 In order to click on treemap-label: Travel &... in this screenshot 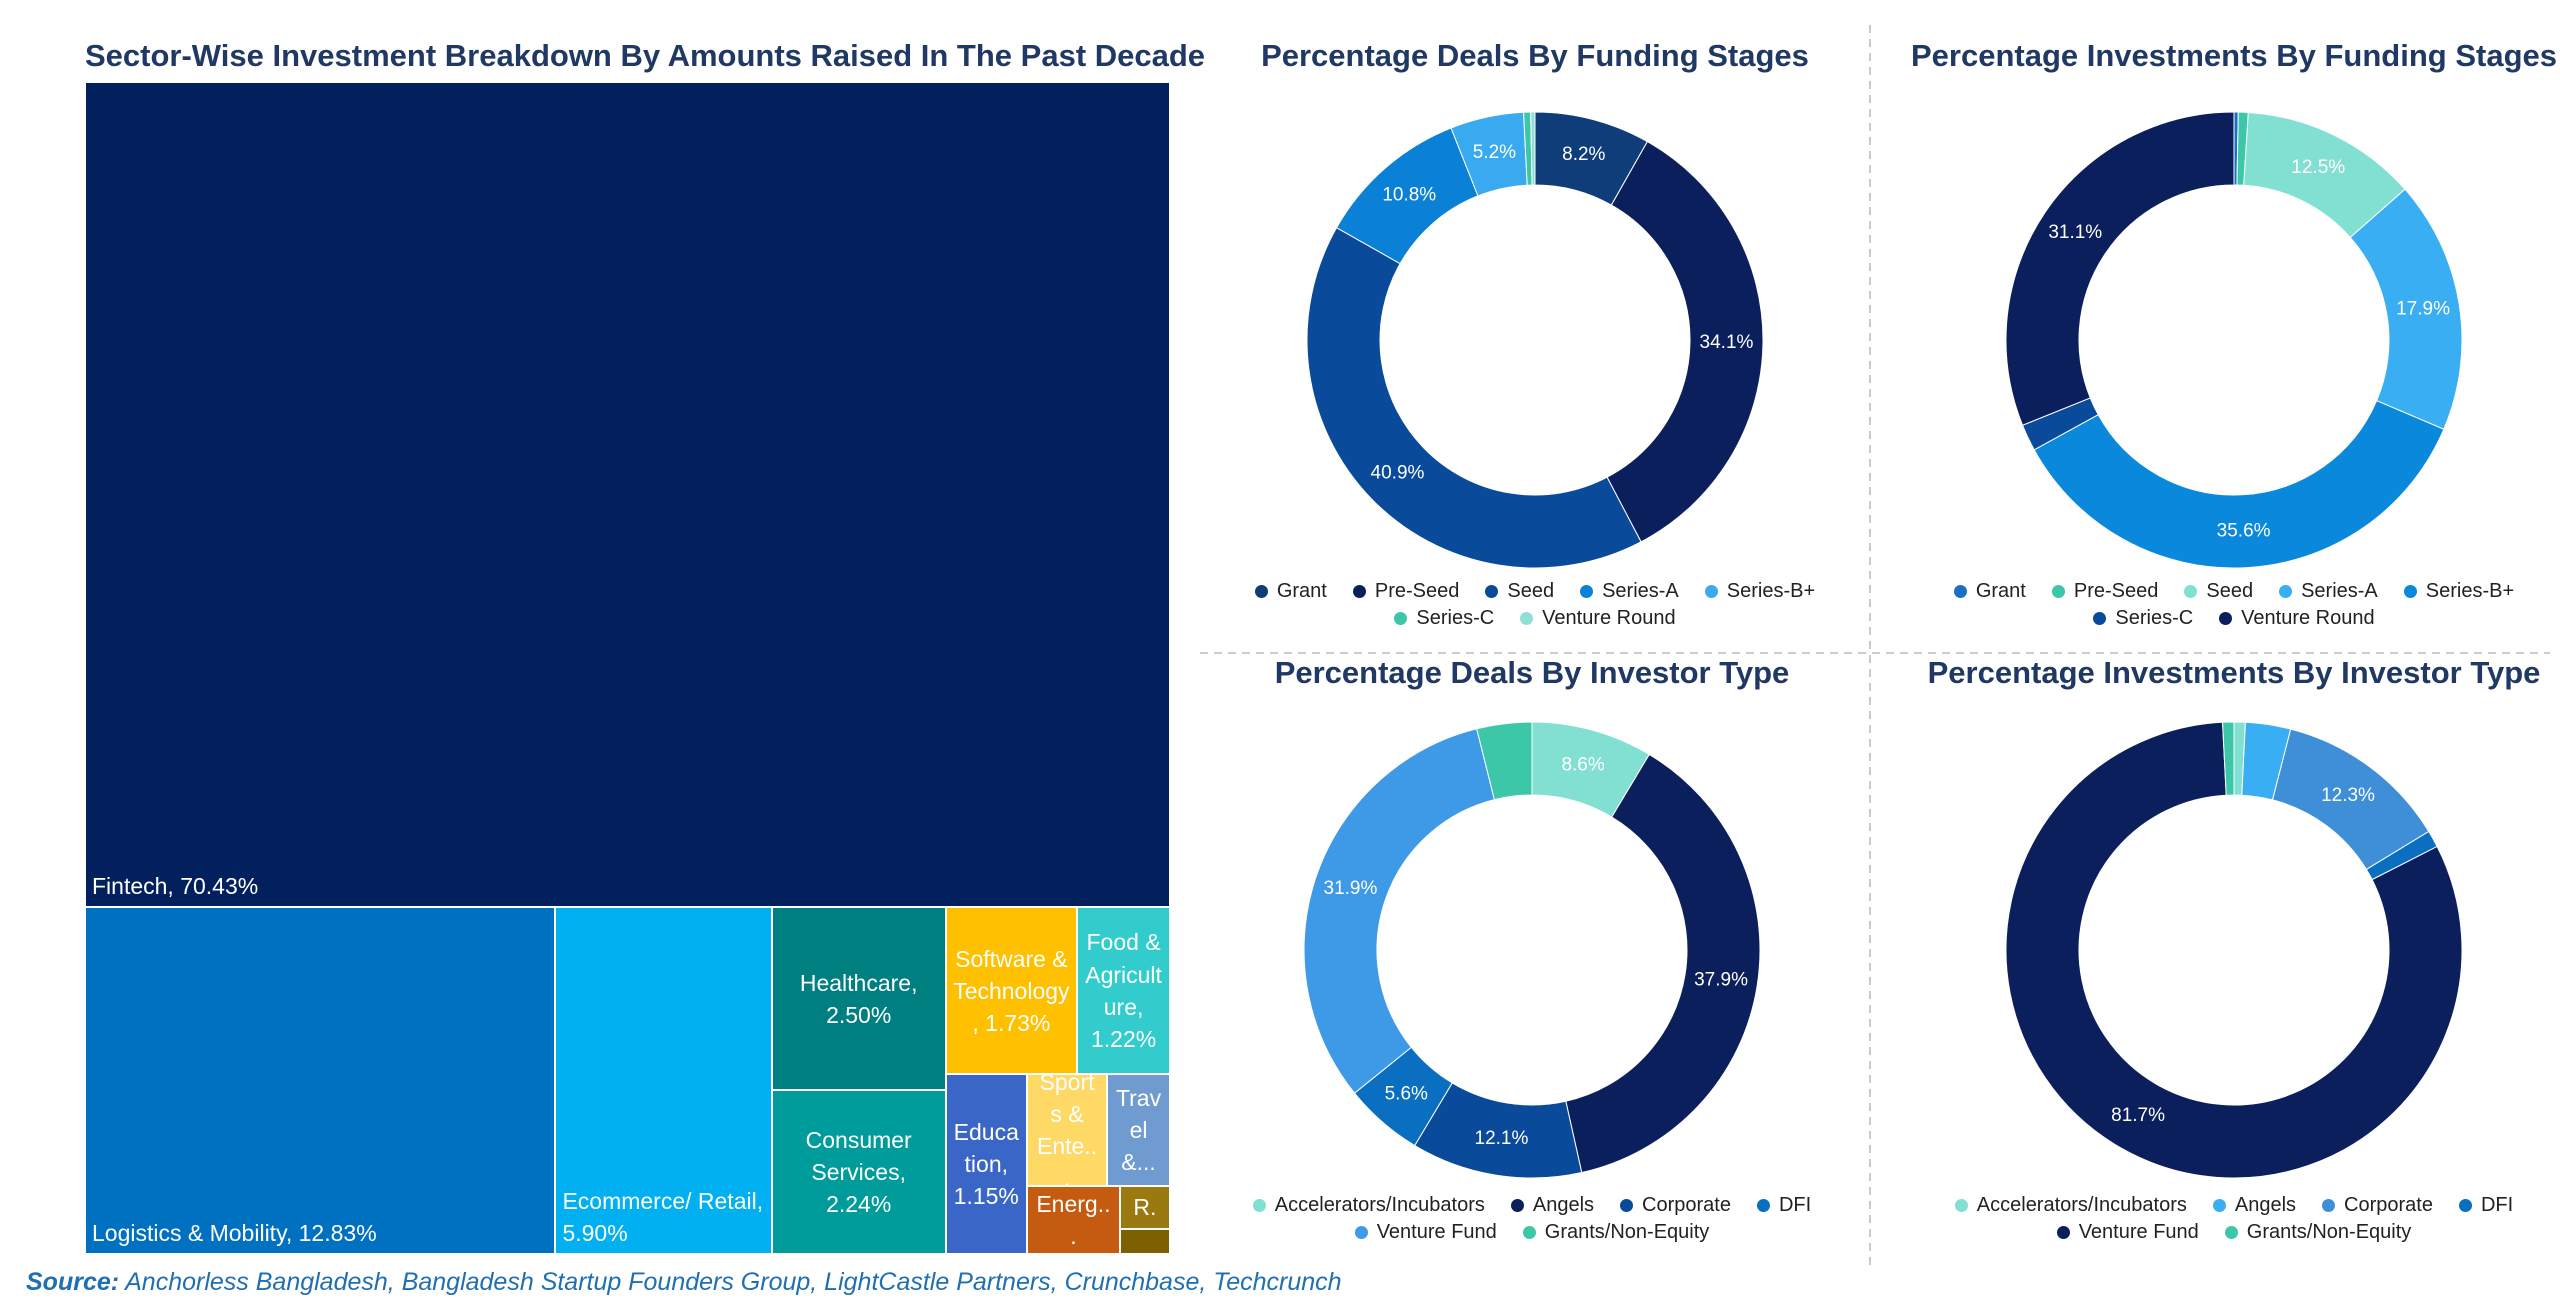, I will do `click(1138, 1130)`.